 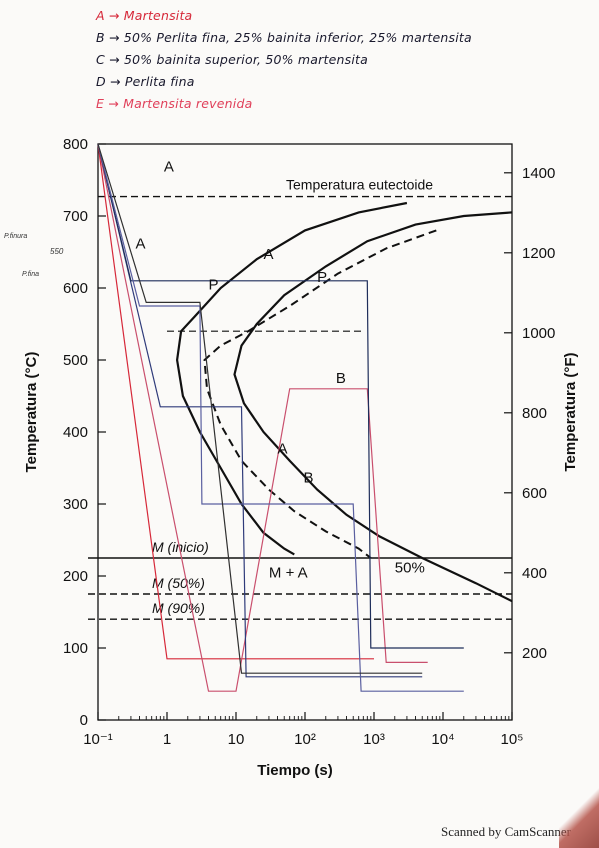 I want to click on y-tick-label: 100, so click(x=75, y=648).